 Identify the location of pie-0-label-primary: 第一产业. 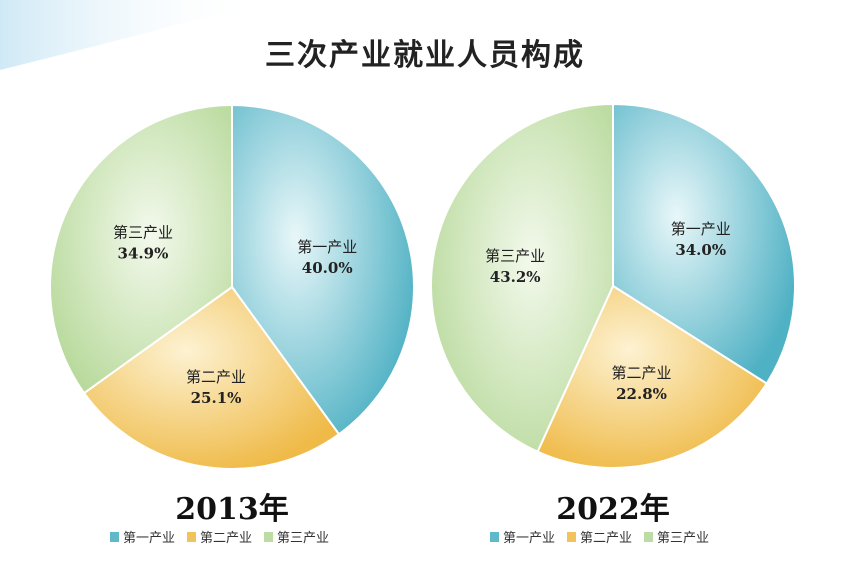
(327, 247).